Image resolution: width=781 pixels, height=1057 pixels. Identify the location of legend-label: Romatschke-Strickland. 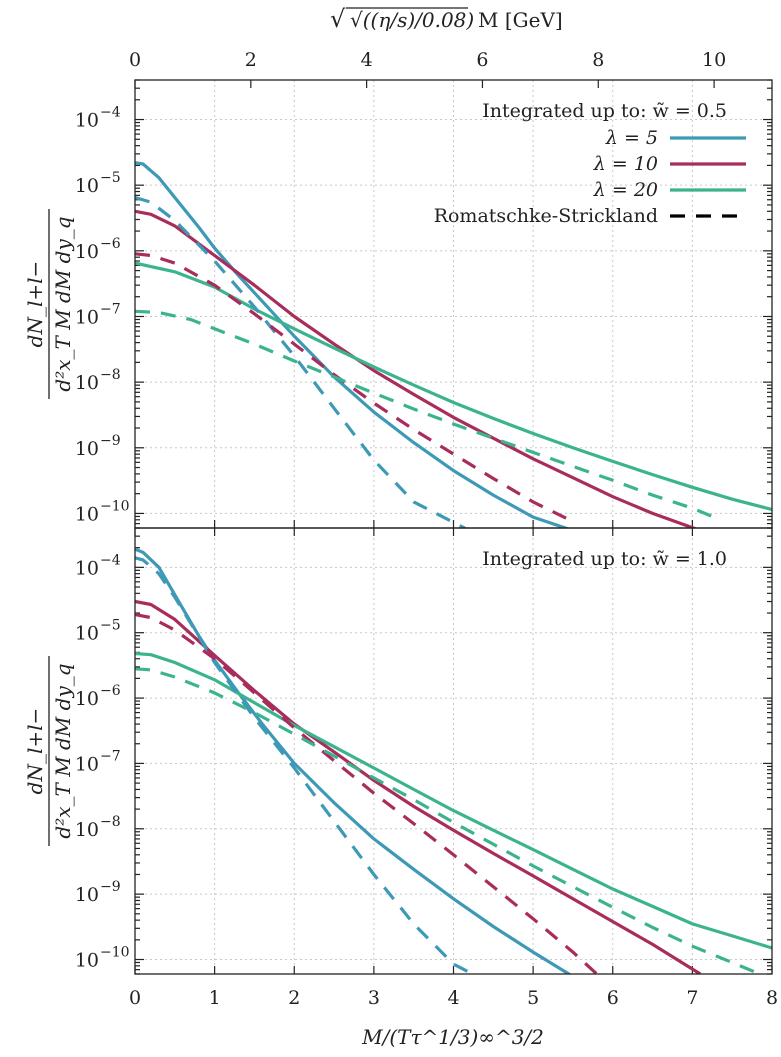
(546, 216).